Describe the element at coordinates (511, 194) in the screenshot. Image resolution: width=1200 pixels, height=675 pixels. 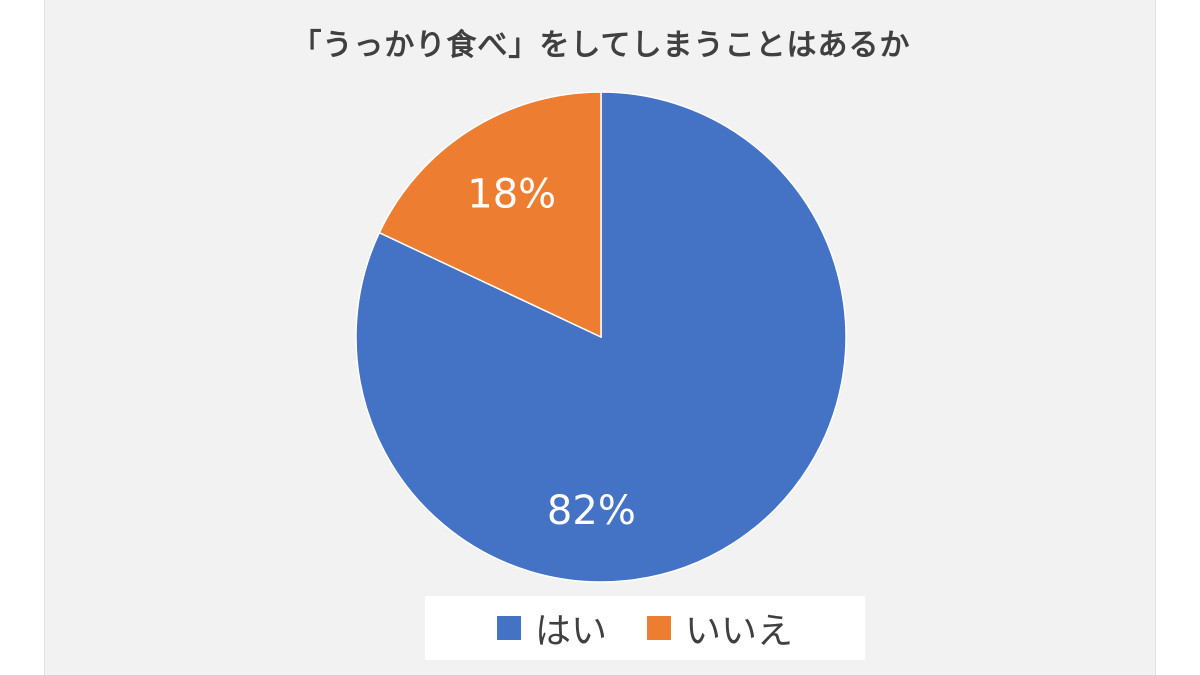
I see `data-label-no: 18%` at that location.